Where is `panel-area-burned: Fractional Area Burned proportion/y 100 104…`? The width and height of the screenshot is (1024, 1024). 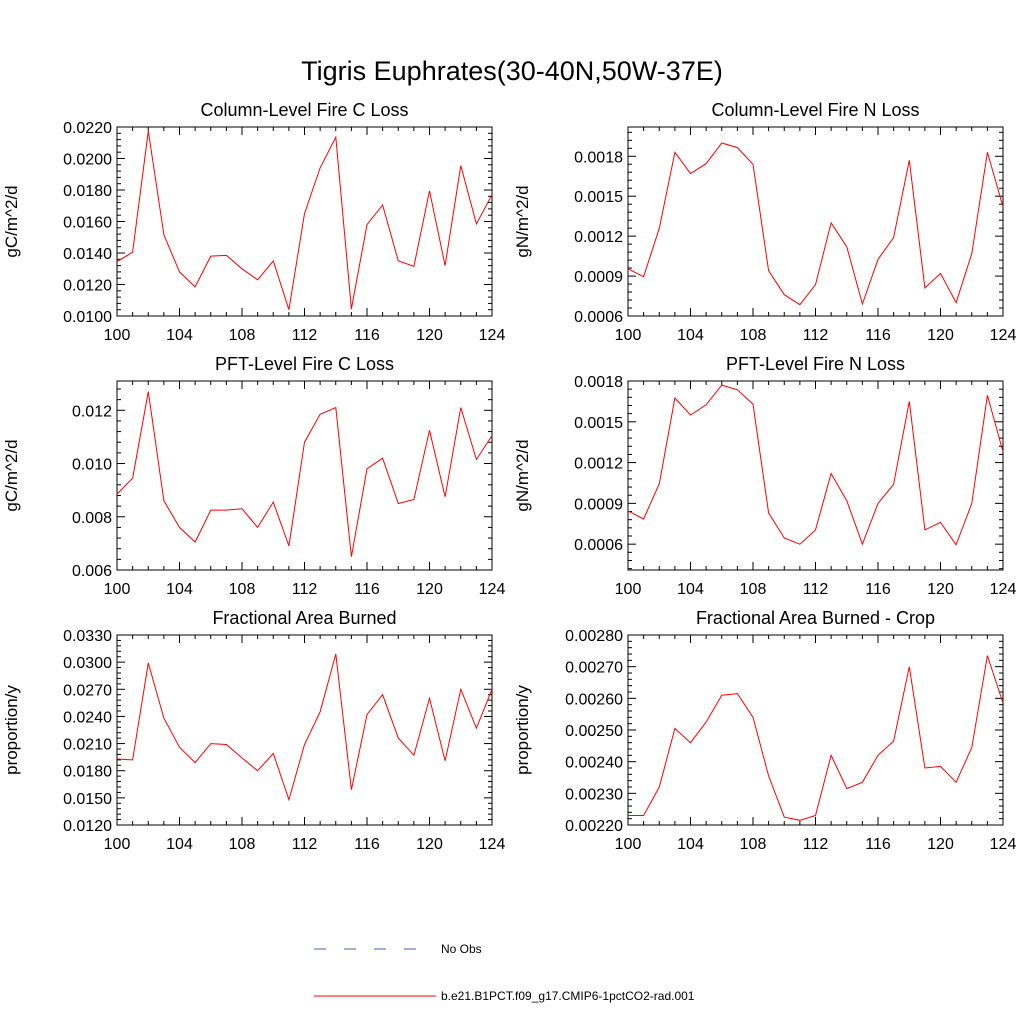
panel-area-burned: Fractional Area Burned proportion/y 100 104… is located at coordinates (253, 730).